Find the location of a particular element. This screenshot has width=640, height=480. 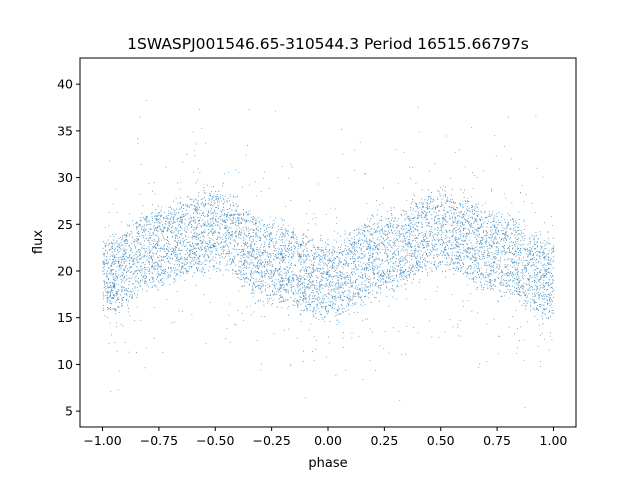

y-tick-label: 25 is located at coordinates (65, 224).